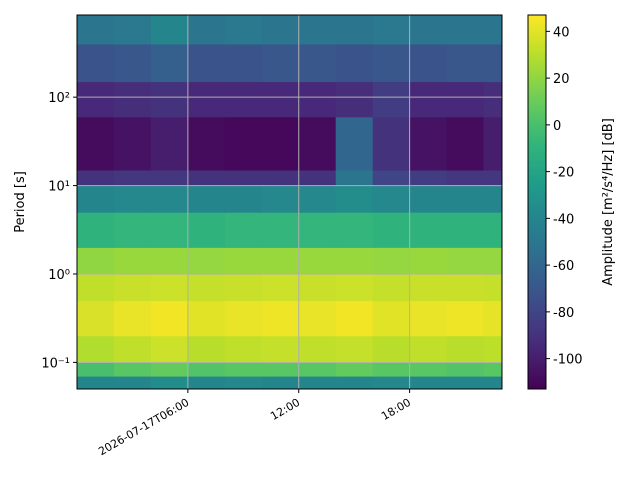 This screenshot has width=640, height=480. Describe the element at coordinates (563, 266) in the screenshot. I see `colorbar-tick-label: -60` at that location.